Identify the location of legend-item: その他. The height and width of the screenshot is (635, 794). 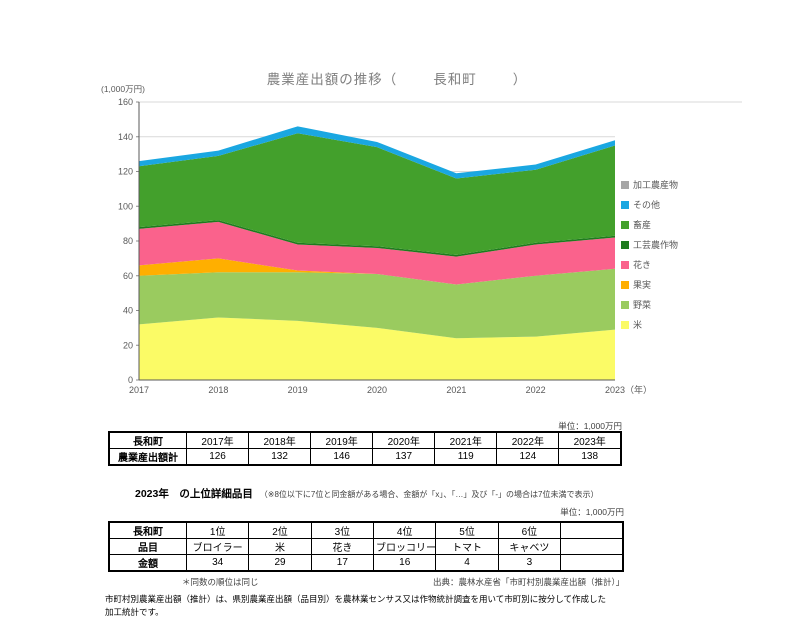
(649, 204).